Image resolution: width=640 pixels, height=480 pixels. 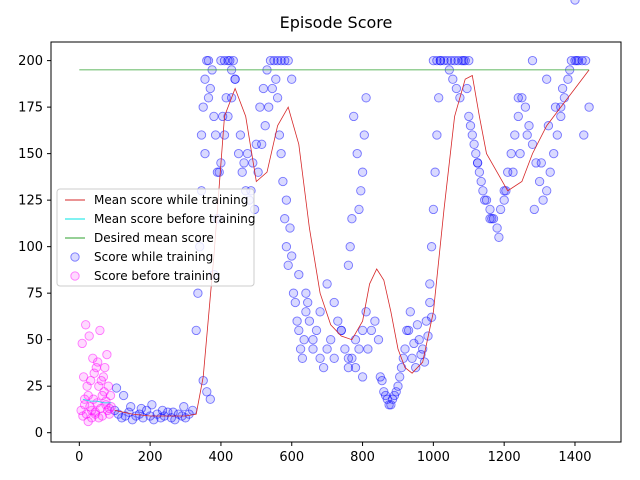 What do you see at coordinates (291, 457) in the screenshot?
I see `x-tick-label: 600` at bounding box center [291, 457].